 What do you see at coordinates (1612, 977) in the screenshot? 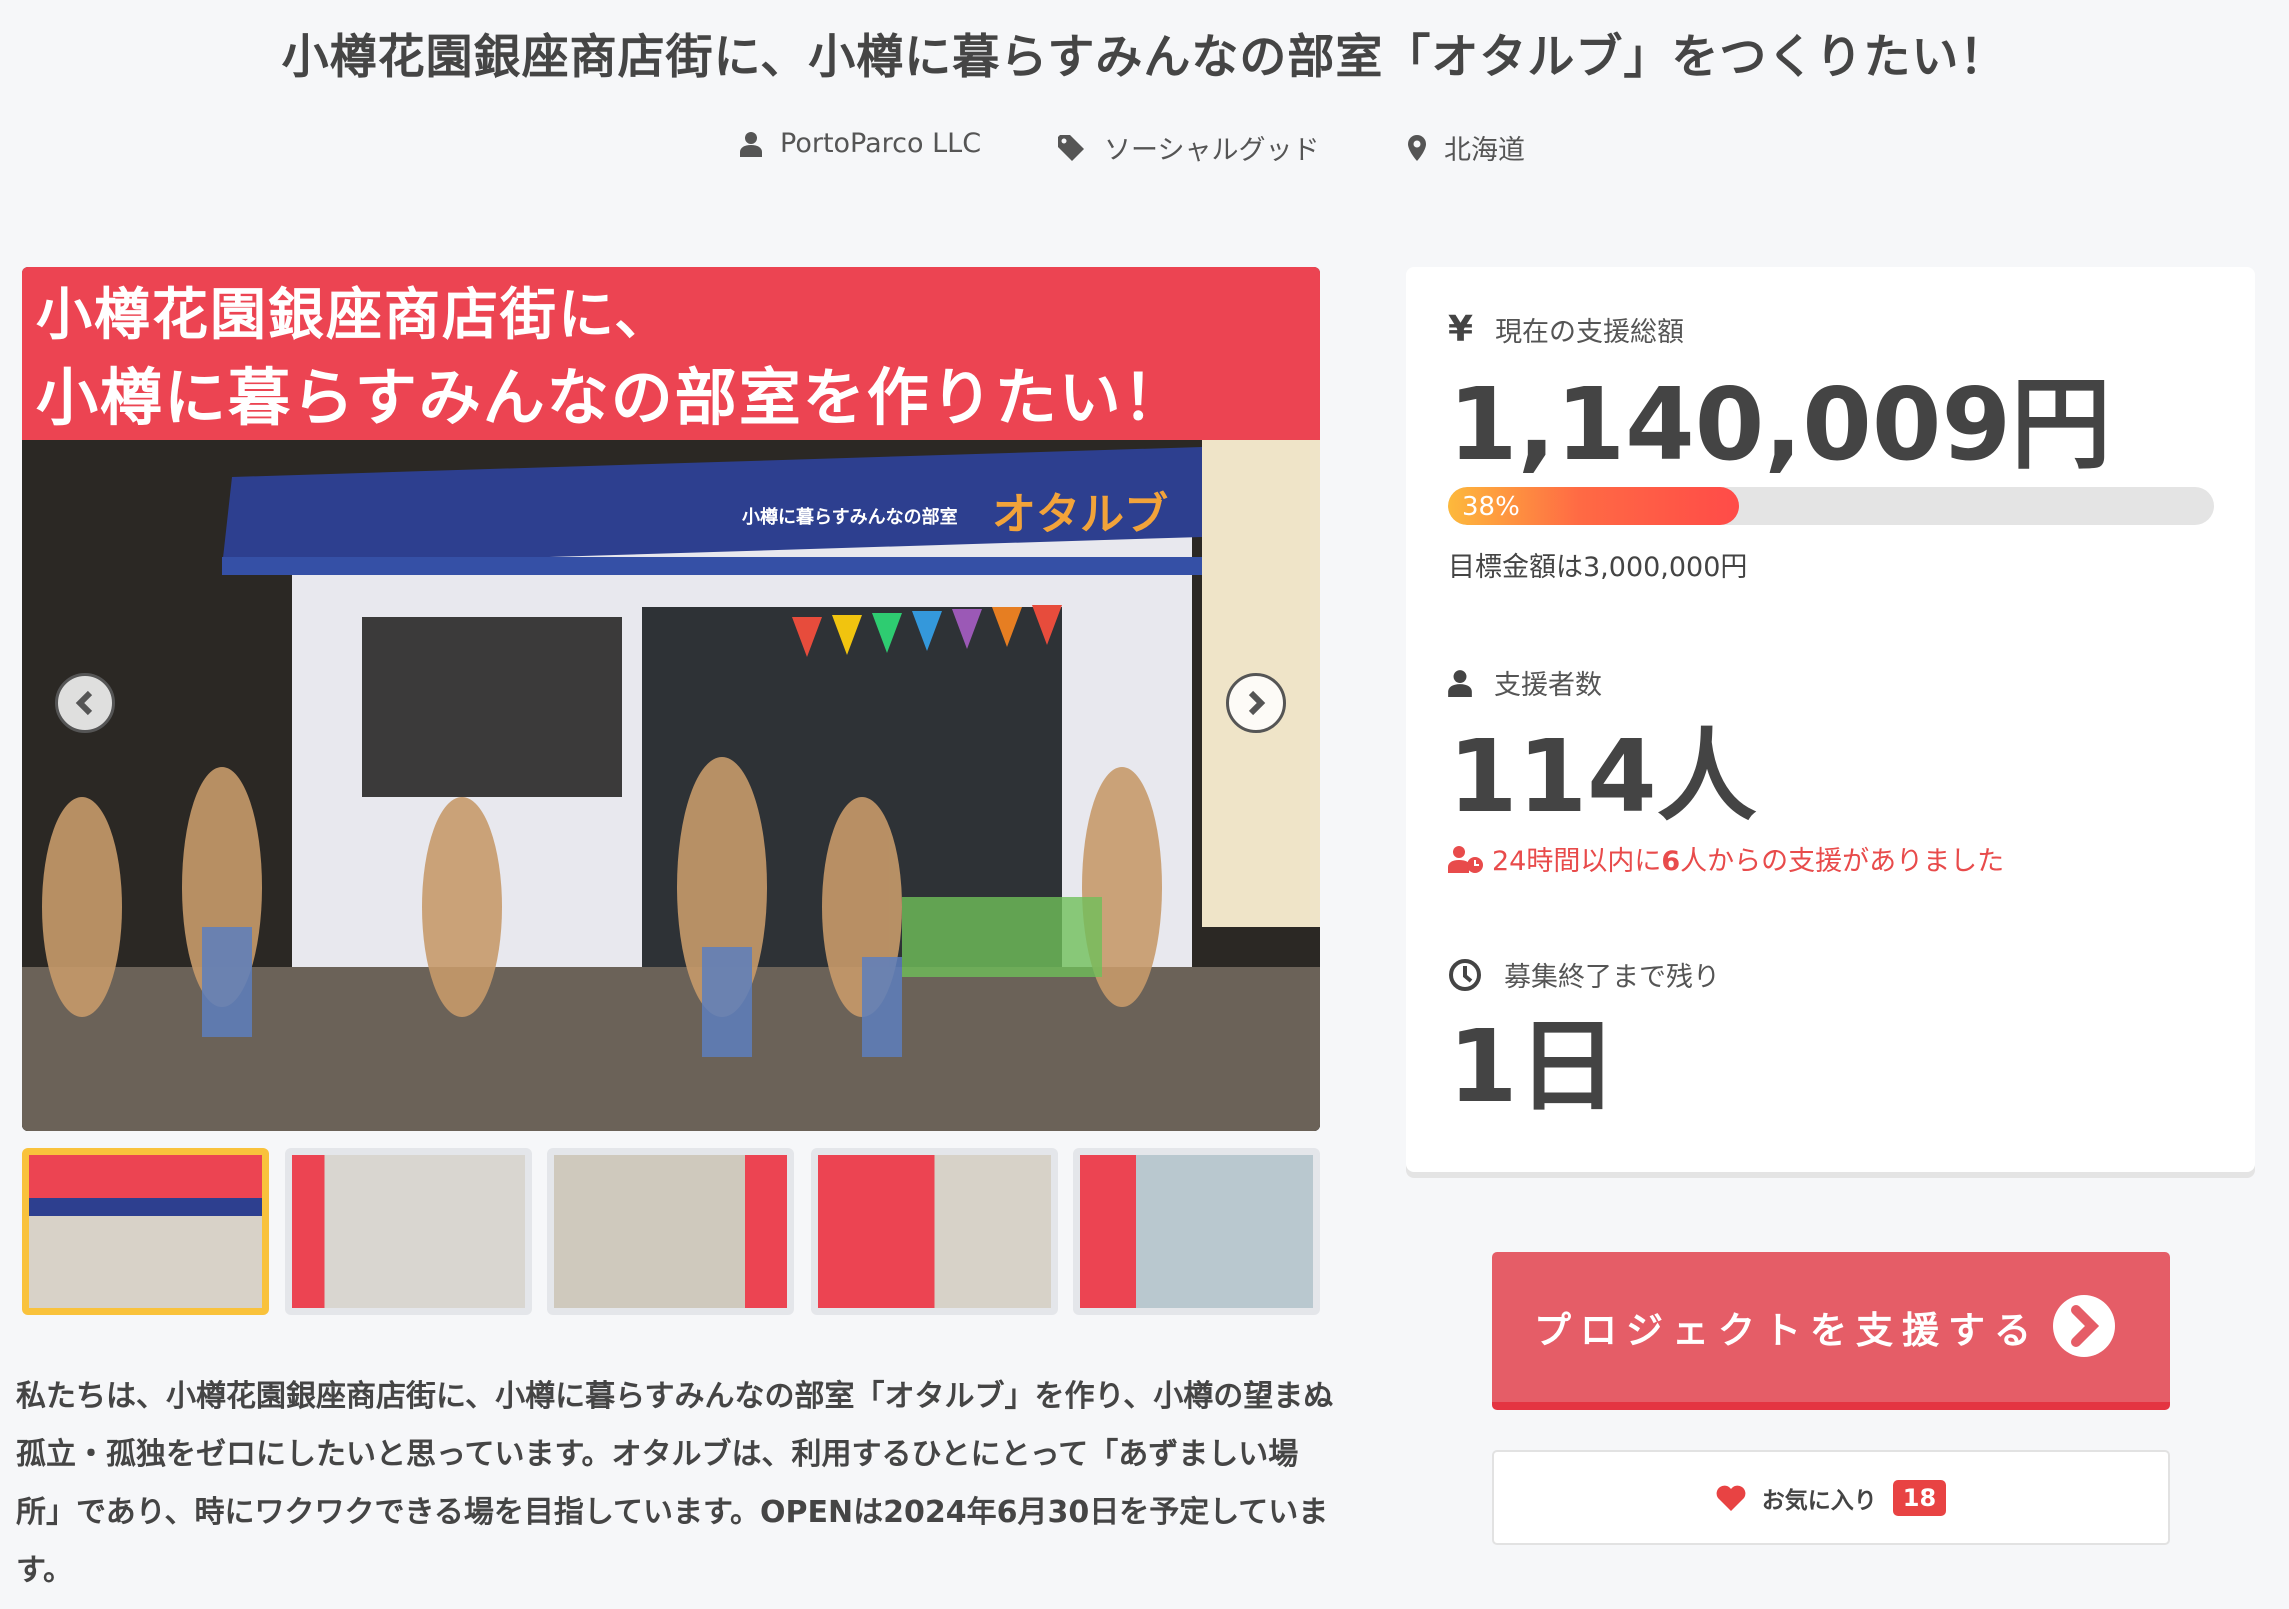
I see `remaining-label-text: 募集終了まで残り` at bounding box center [1612, 977].